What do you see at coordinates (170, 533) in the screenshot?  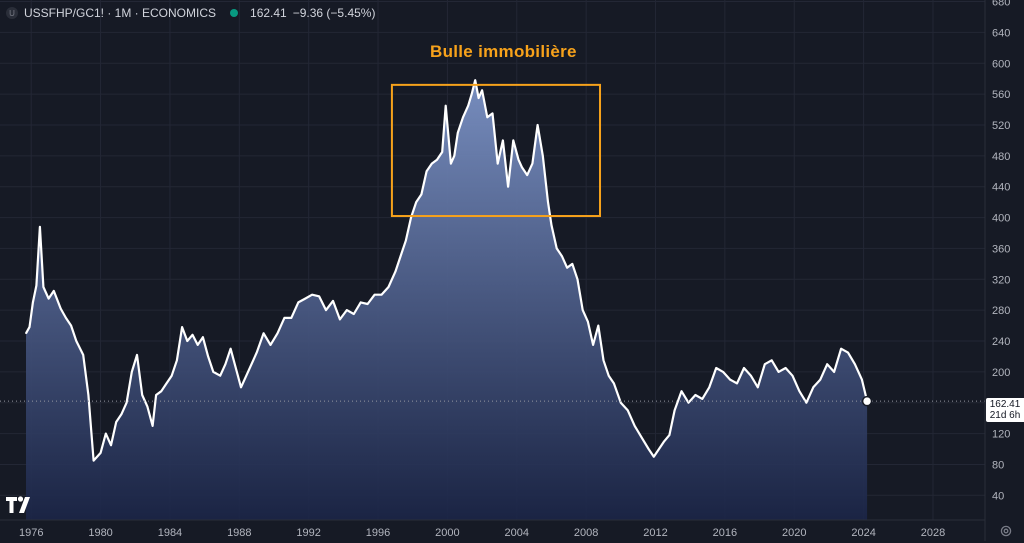 I see `x-tick-label: 1984` at bounding box center [170, 533].